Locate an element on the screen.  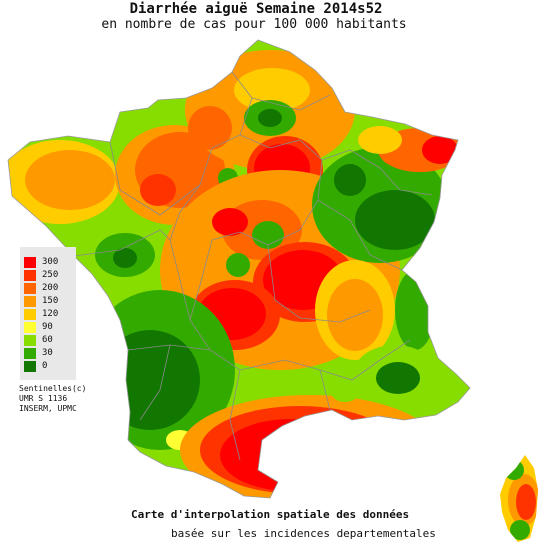
legend-item: 0 is located at coordinates (49, 366).